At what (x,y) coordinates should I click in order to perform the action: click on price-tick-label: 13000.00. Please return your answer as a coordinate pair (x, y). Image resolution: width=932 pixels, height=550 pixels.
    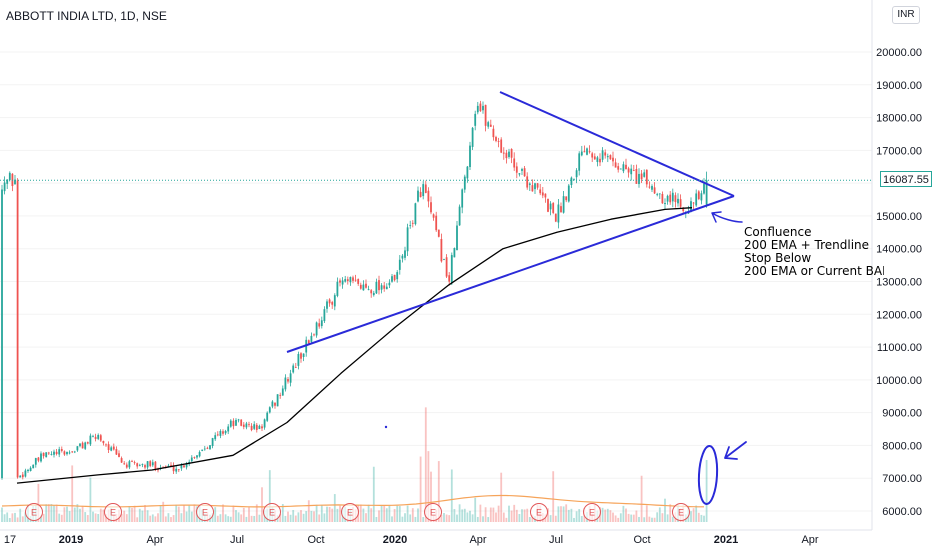
    Looking at the image, I should click on (899, 283).